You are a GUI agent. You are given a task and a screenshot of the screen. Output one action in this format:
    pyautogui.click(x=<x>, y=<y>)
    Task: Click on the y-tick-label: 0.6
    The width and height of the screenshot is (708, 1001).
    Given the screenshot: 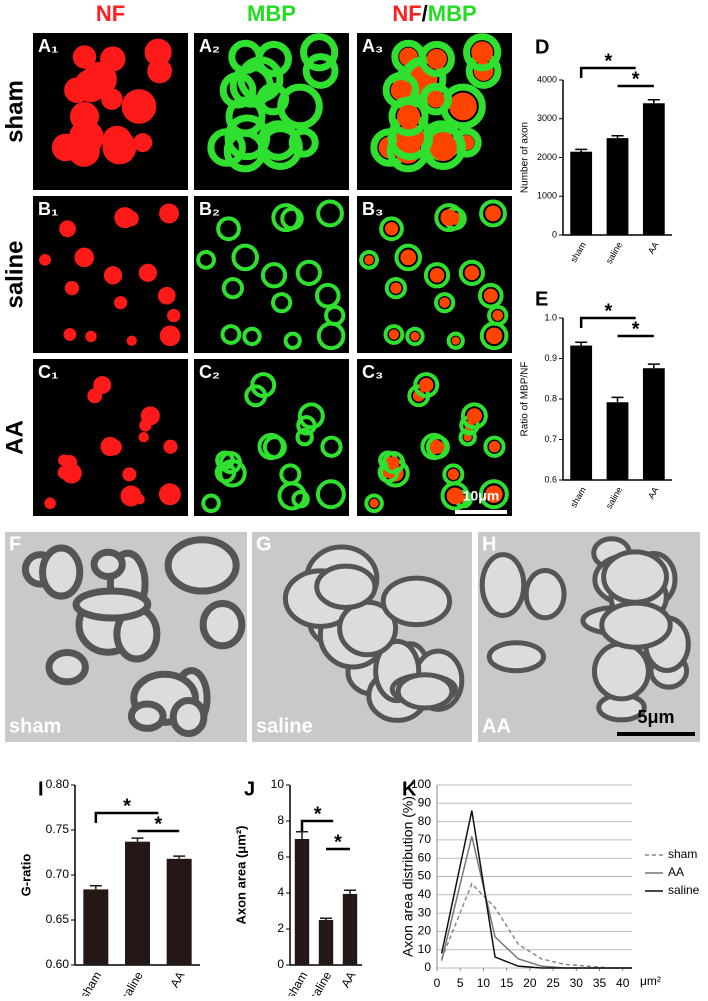 What is the action you would take?
    pyautogui.click(x=550, y=479)
    